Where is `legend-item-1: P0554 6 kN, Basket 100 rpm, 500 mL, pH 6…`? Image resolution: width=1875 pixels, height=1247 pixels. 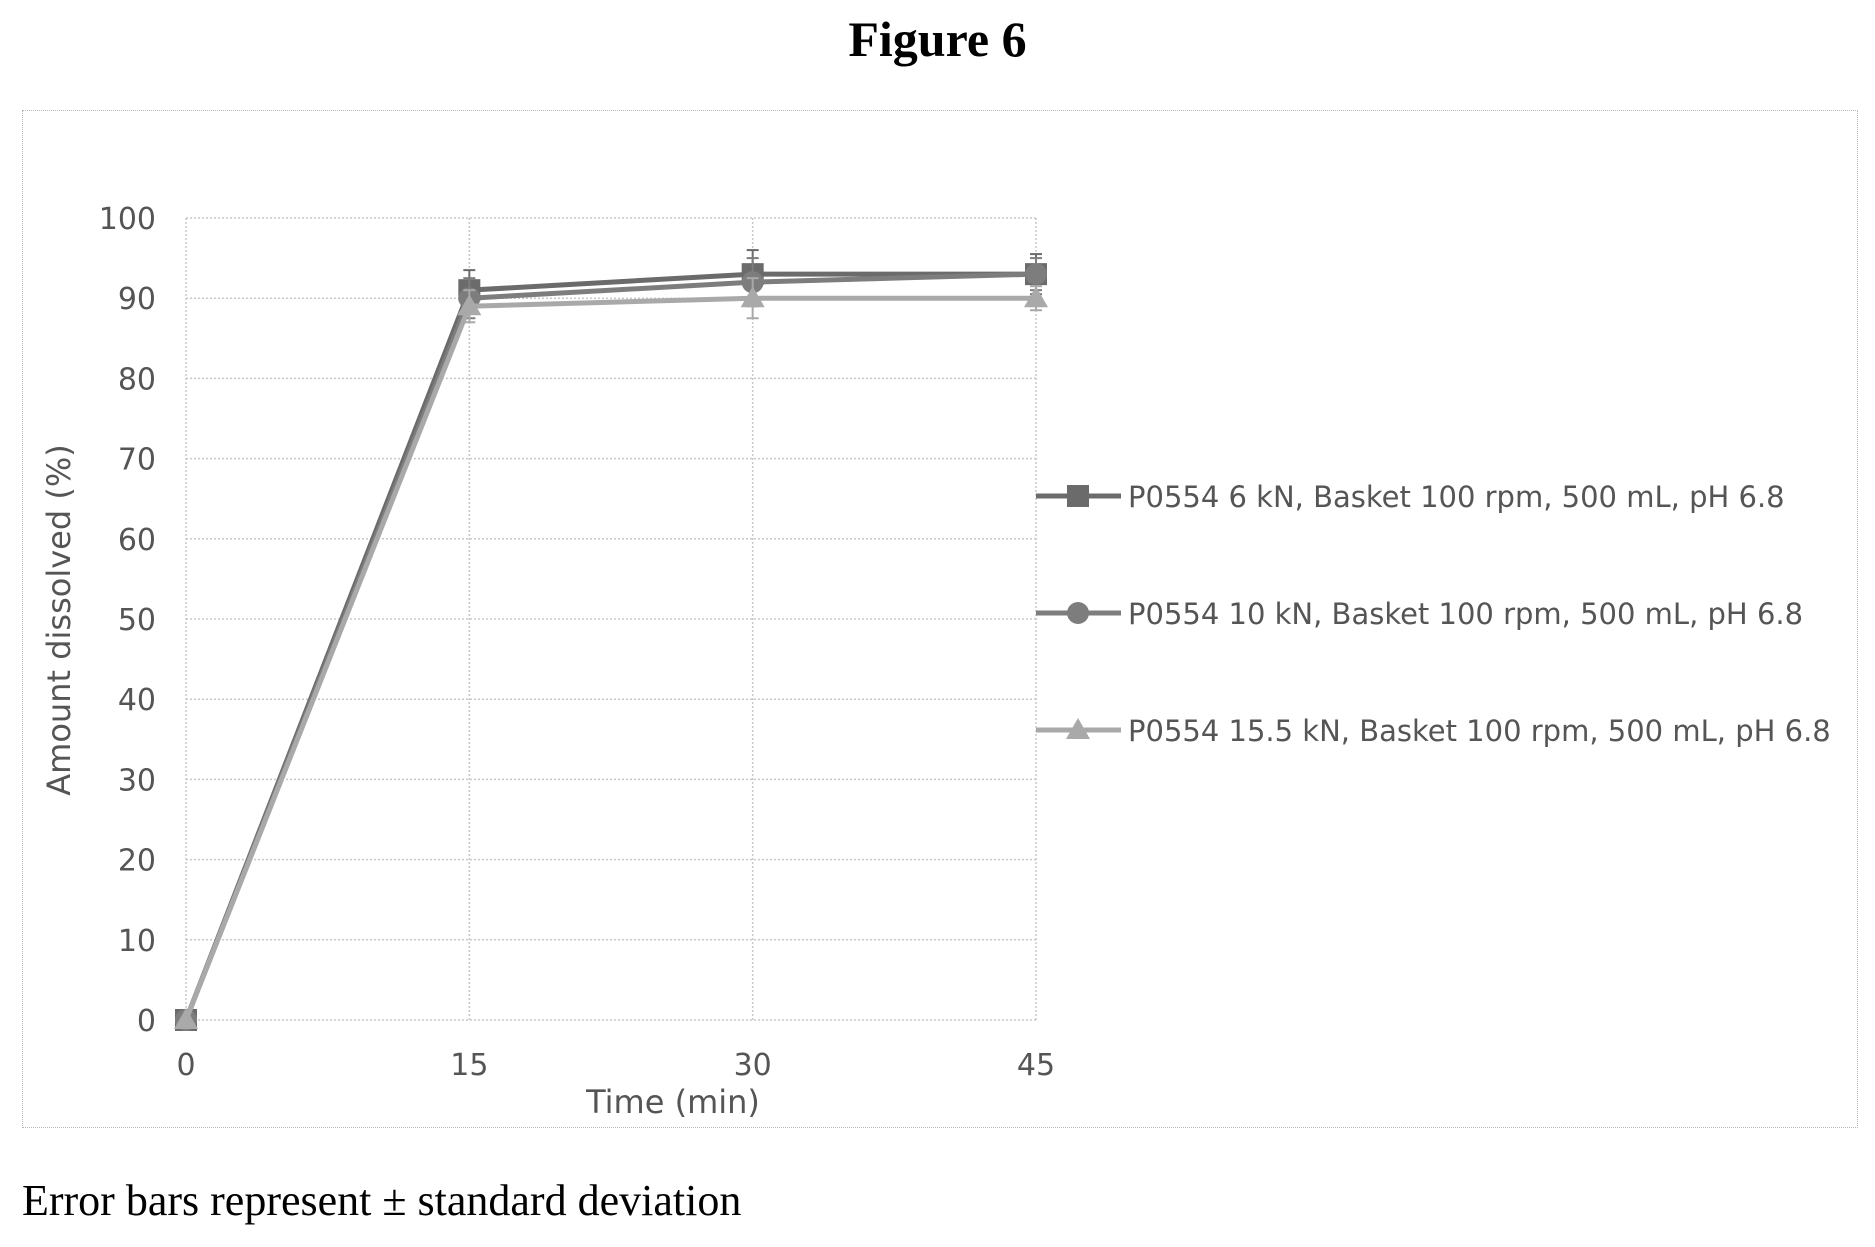 legend-item-1: P0554 6 kN, Basket 100 rpm, 500 mL, pH 6… is located at coordinates (1410, 497).